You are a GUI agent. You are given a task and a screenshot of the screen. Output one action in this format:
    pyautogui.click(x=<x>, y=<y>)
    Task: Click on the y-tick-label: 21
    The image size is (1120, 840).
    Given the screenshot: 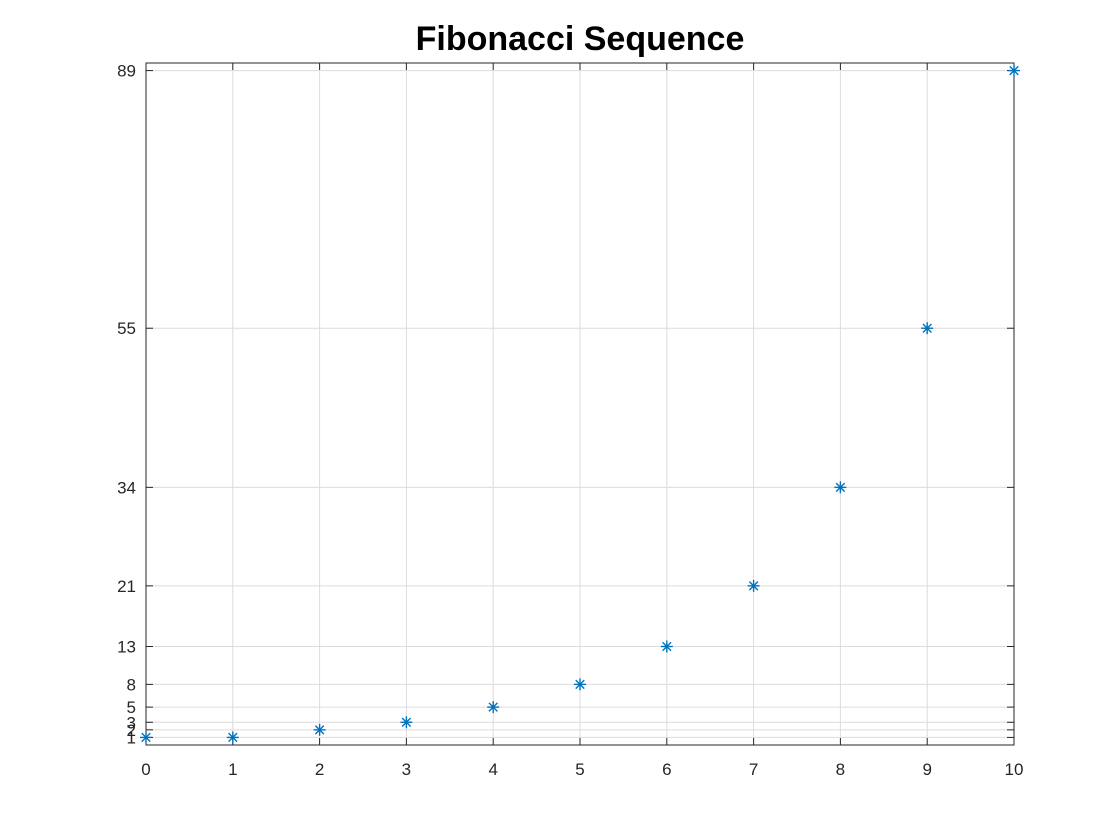 What is the action you would take?
    pyautogui.click(x=126, y=586)
    